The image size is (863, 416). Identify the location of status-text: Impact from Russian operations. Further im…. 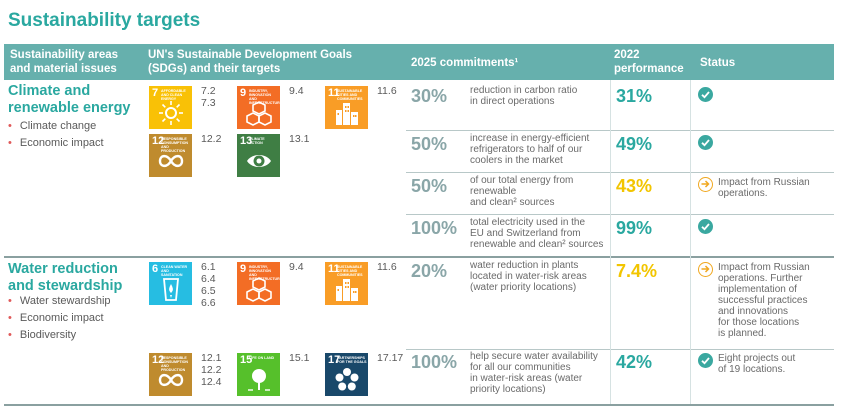
(775, 300).